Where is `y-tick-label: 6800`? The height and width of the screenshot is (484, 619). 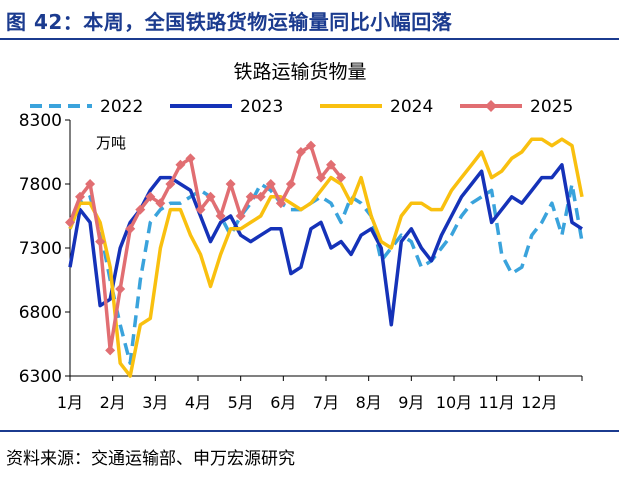 y-tick-label: 6800 is located at coordinates (40, 313).